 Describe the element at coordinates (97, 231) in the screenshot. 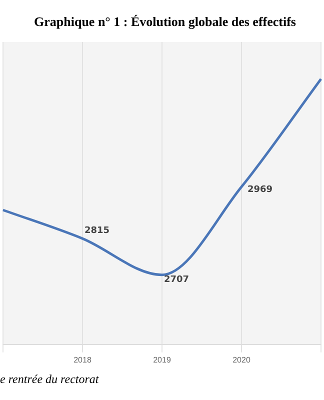

I see `data-label: 2815` at that location.